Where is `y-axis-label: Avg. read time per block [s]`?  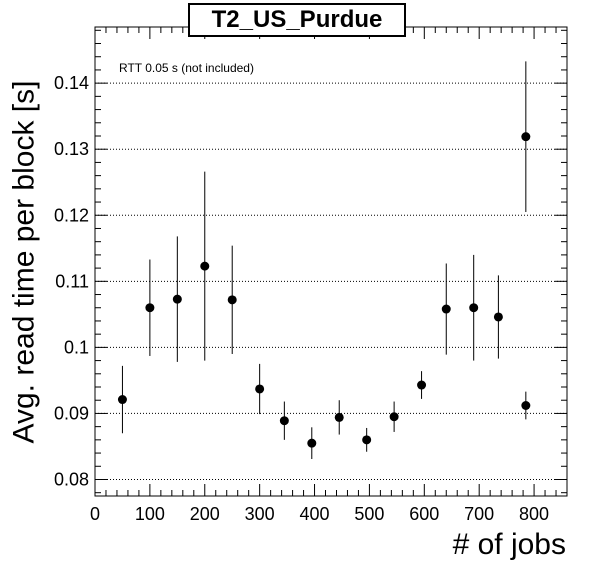
y-axis-label: Avg. read time per block [s] is located at coordinates (23, 261).